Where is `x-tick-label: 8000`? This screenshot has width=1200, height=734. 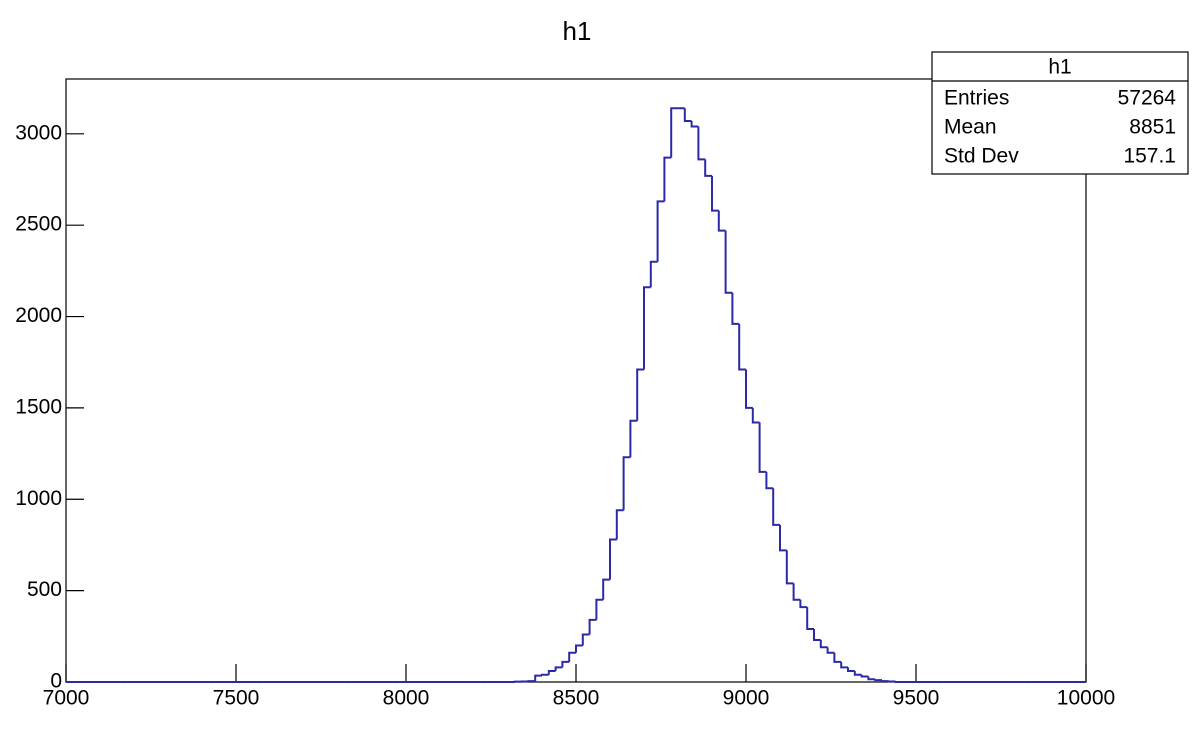
x-tick-label: 8000 is located at coordinates (406, 698).